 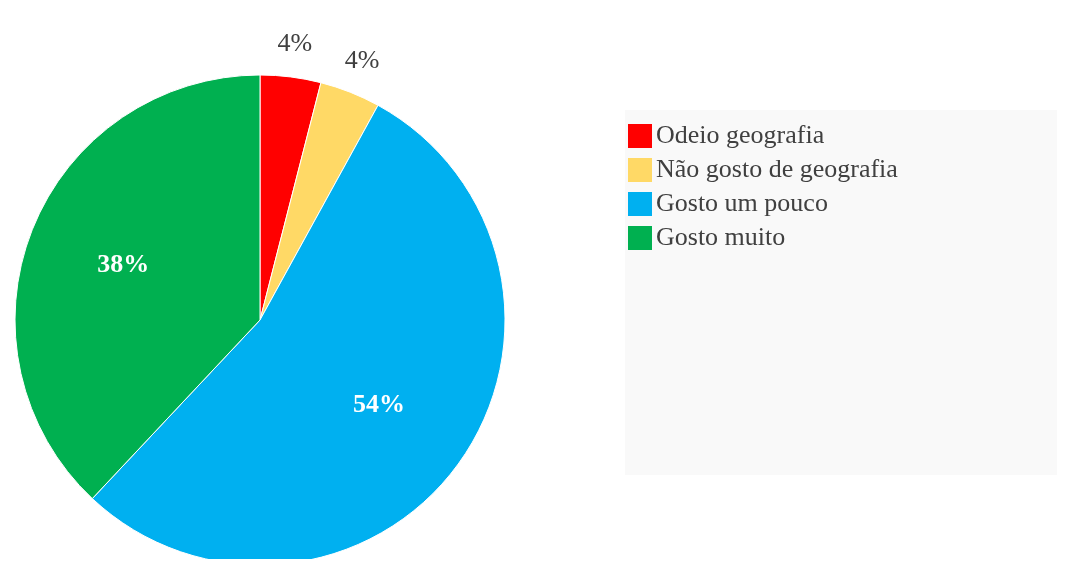 What do you see at coordinates (742, 202) in the screenshot?
I see `legend-label: Gosto um pouco` at bounding box center [742, 202].